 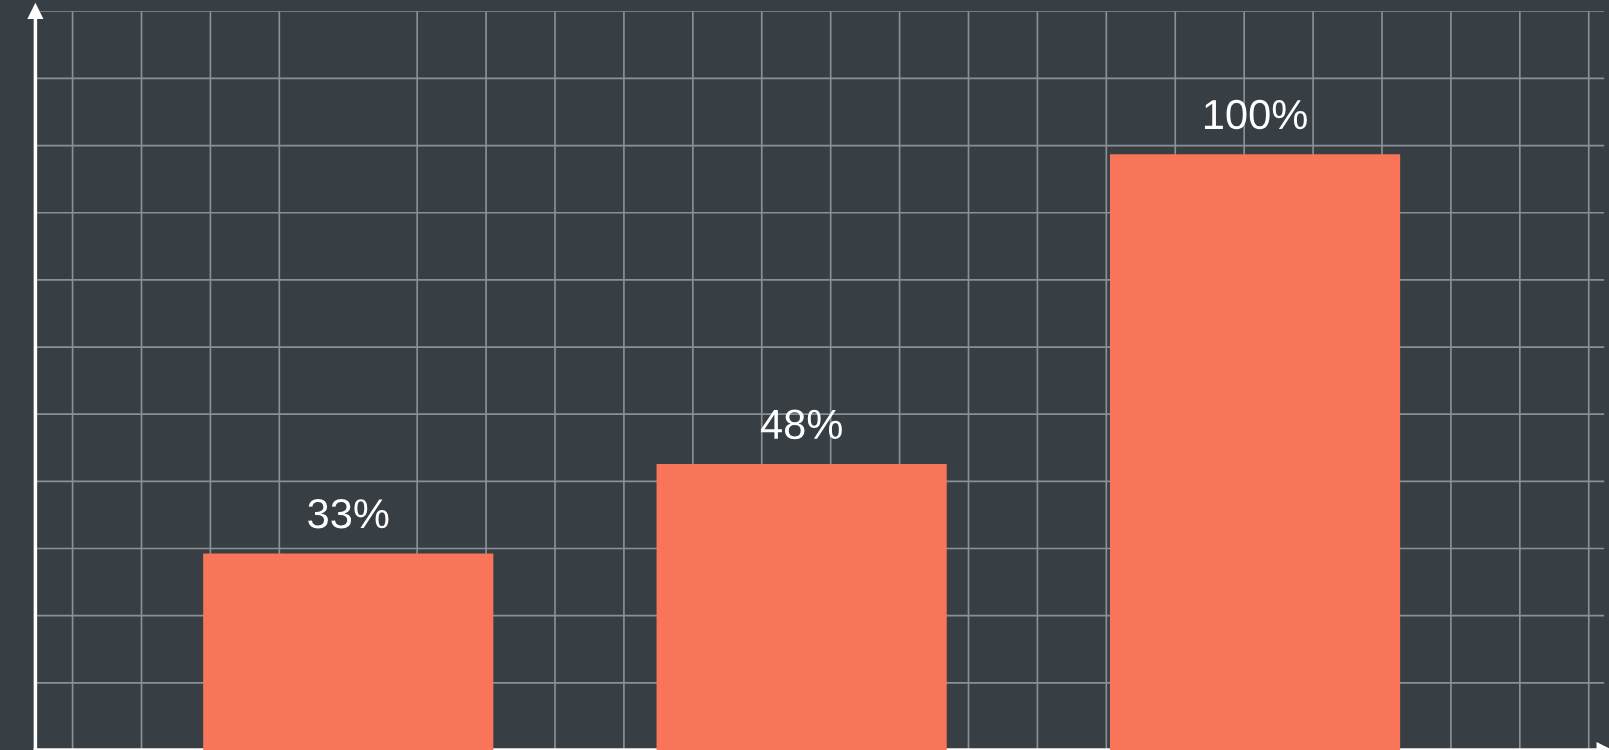 What do you see at coordinates (1255, 114) in the screenshot?
I see `data-label: 100%` at bounding box center [1255, 114].